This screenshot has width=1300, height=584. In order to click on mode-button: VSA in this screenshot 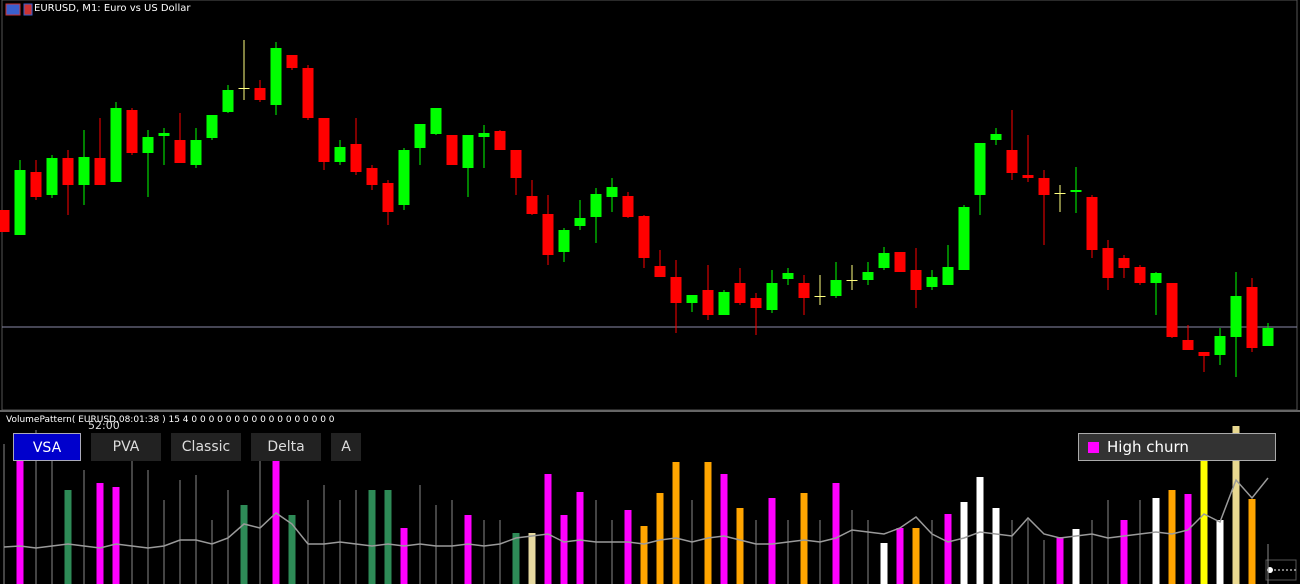, I will do `click(47, 447)`.